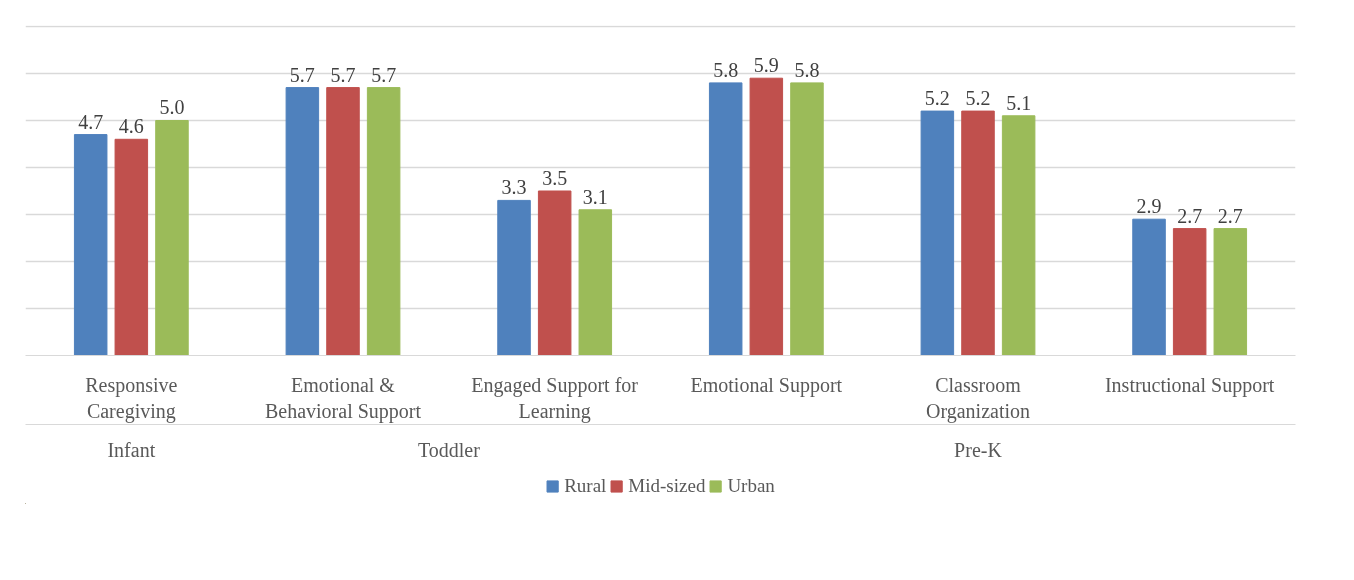 This screenshot has width=1354, height=580. I want to click on data-label: 4.7, so click(91, 121).